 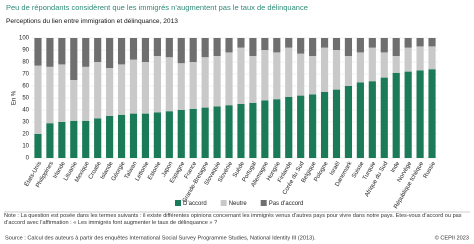 What do you see at coordinates (452, 237) in the screenshot?
I see `copyright: © CEPII 2023` at bounding box center [452, 237].